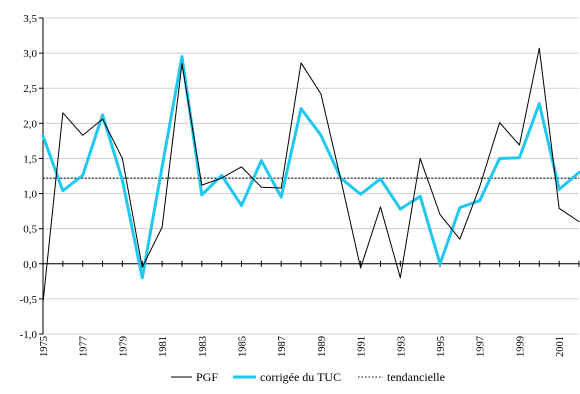 Image resolution: width=580 pixels, height=394 pixels. I want to click on x-tick-label: 1977, so click(84, 346).